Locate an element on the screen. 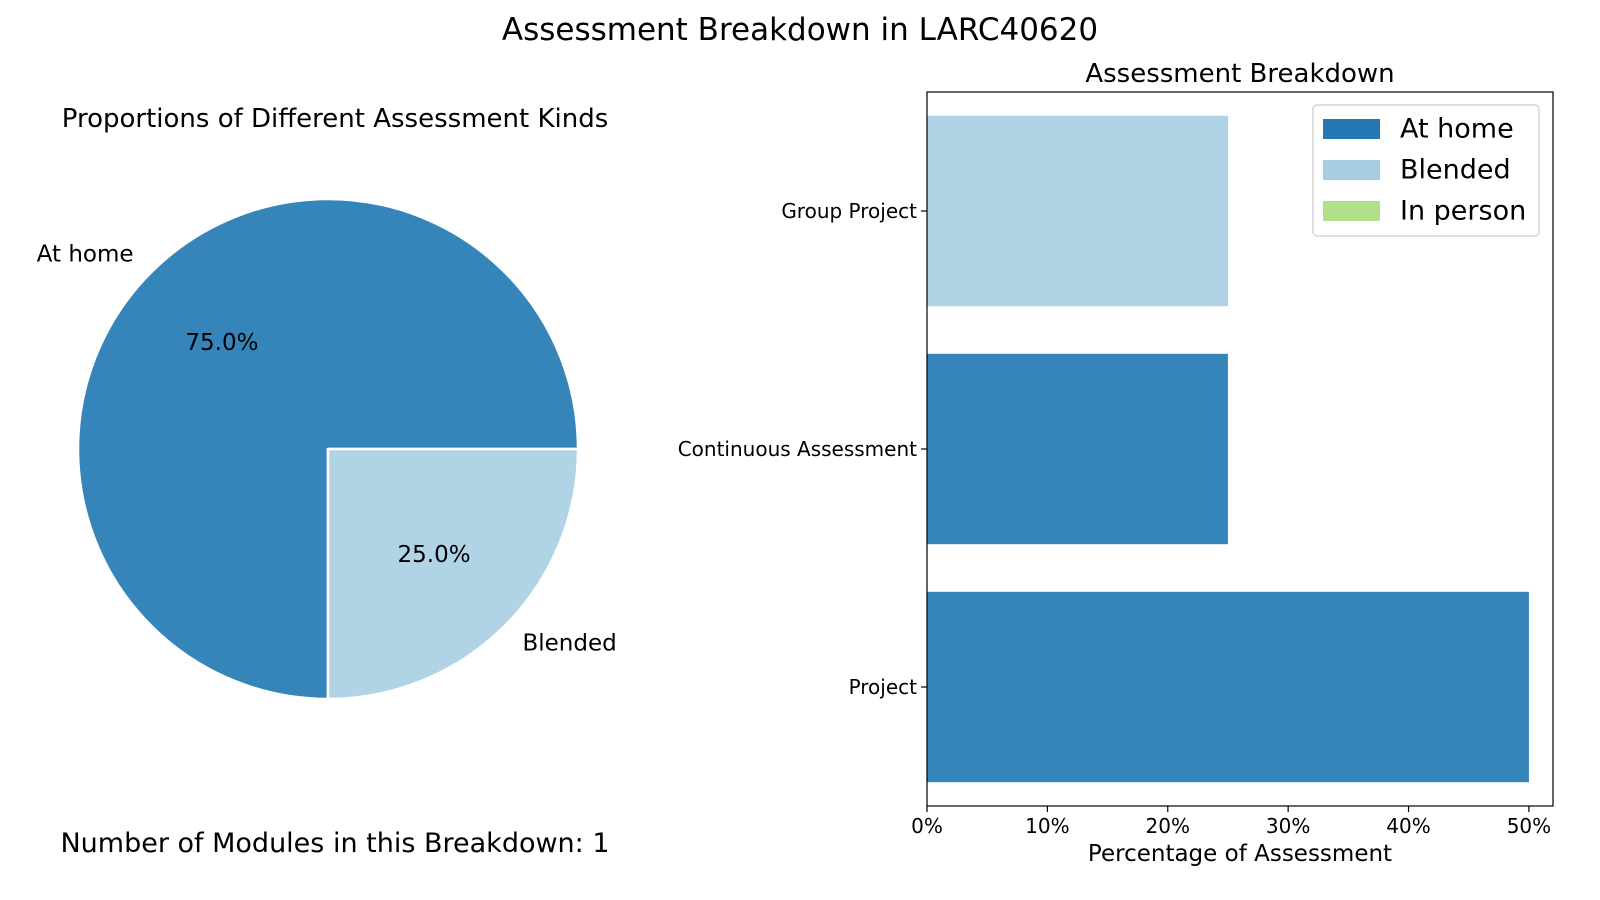 The image size is (1600, 900). legend-label-0: At home is located at coordinates (1457, 129).